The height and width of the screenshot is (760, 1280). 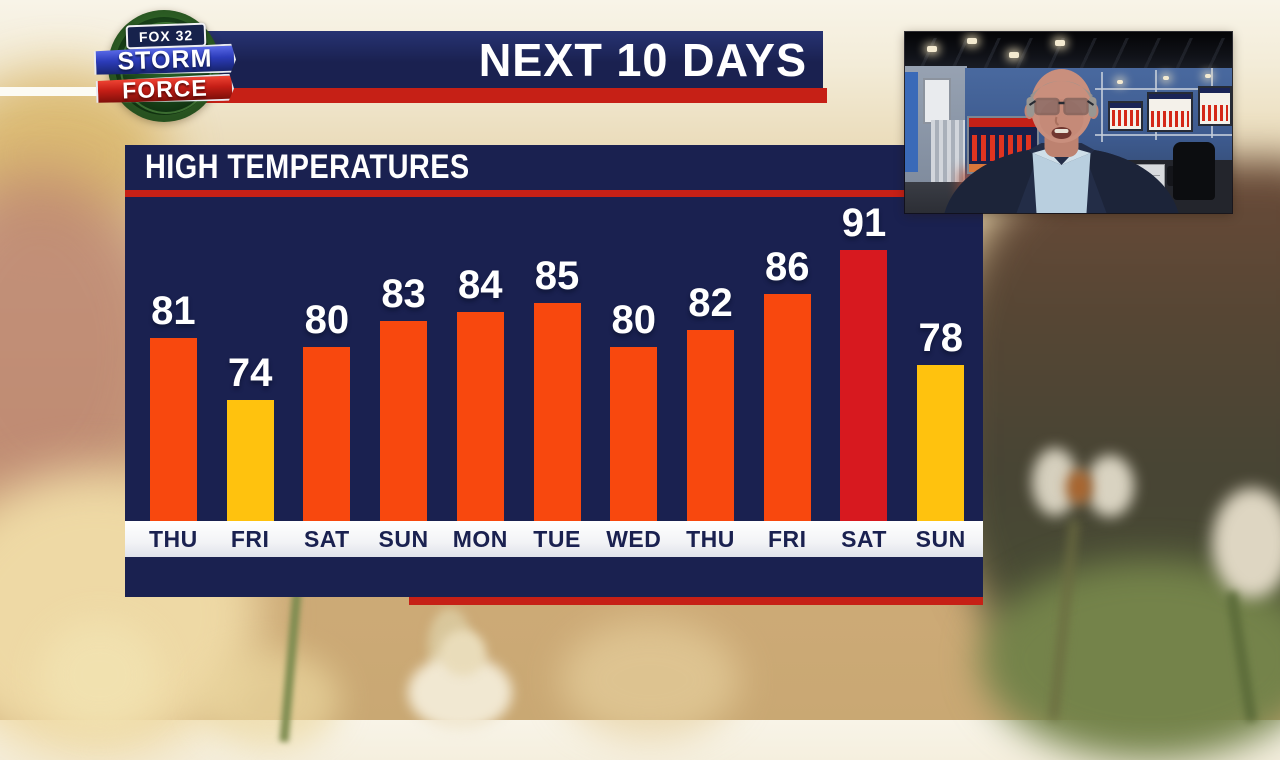 What do you see at coordinates (696, 601) in the screenshot?
I see `footer-red-stripe` at bounding box center [696, 601].